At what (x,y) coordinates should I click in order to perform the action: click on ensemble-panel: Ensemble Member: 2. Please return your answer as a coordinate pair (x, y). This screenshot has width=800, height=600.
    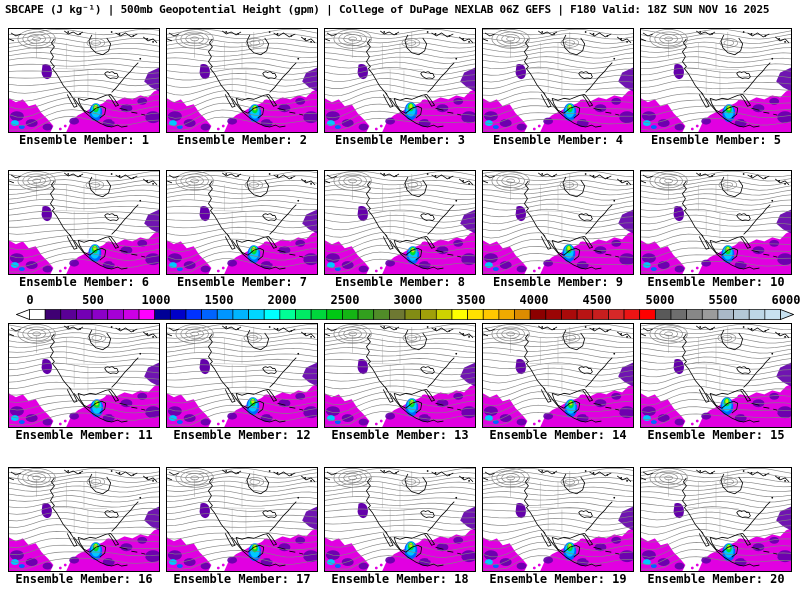
    Looking at the image, I should click on (242, 87).